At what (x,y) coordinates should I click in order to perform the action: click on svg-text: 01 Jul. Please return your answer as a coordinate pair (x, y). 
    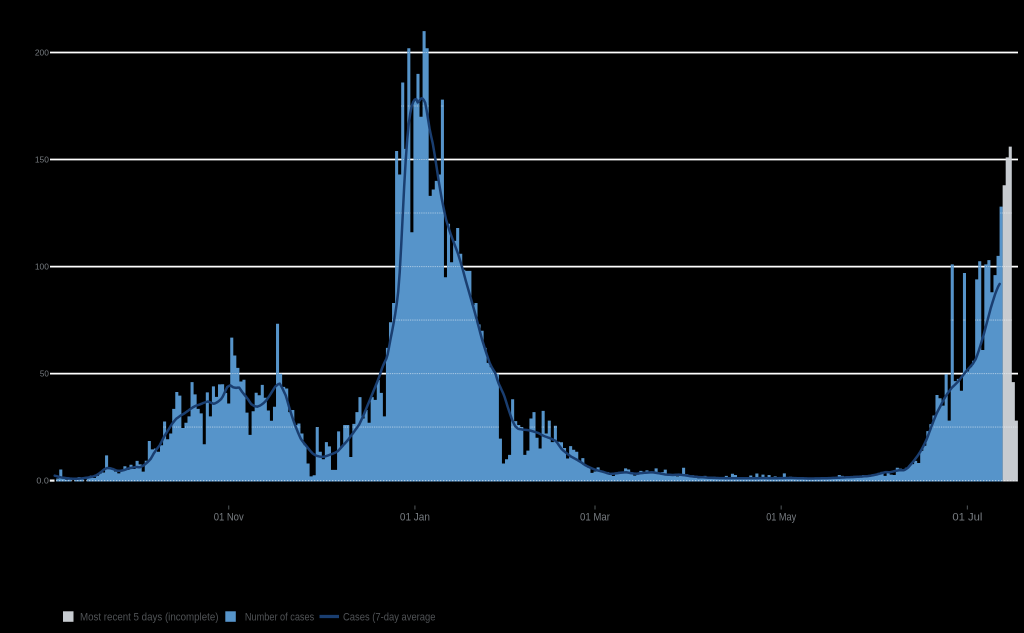
    Looking at the image, I should click on (967, 518).